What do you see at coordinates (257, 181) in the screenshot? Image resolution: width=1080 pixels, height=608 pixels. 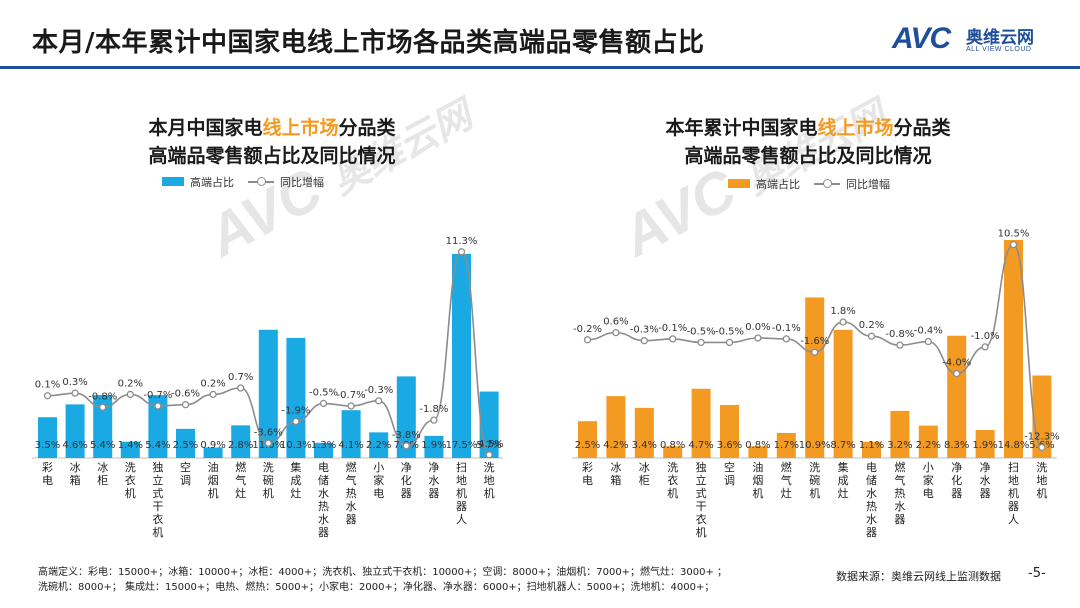 I see `left-legend: 高端占比 同比增幅` at bounding box center [257, 181].